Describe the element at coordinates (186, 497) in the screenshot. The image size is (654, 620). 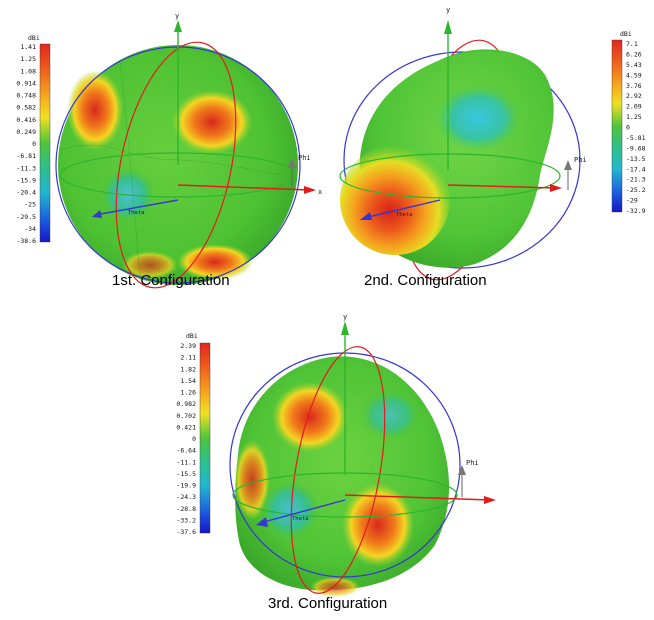
I see `scale-tick-label: -24.3` at that location.